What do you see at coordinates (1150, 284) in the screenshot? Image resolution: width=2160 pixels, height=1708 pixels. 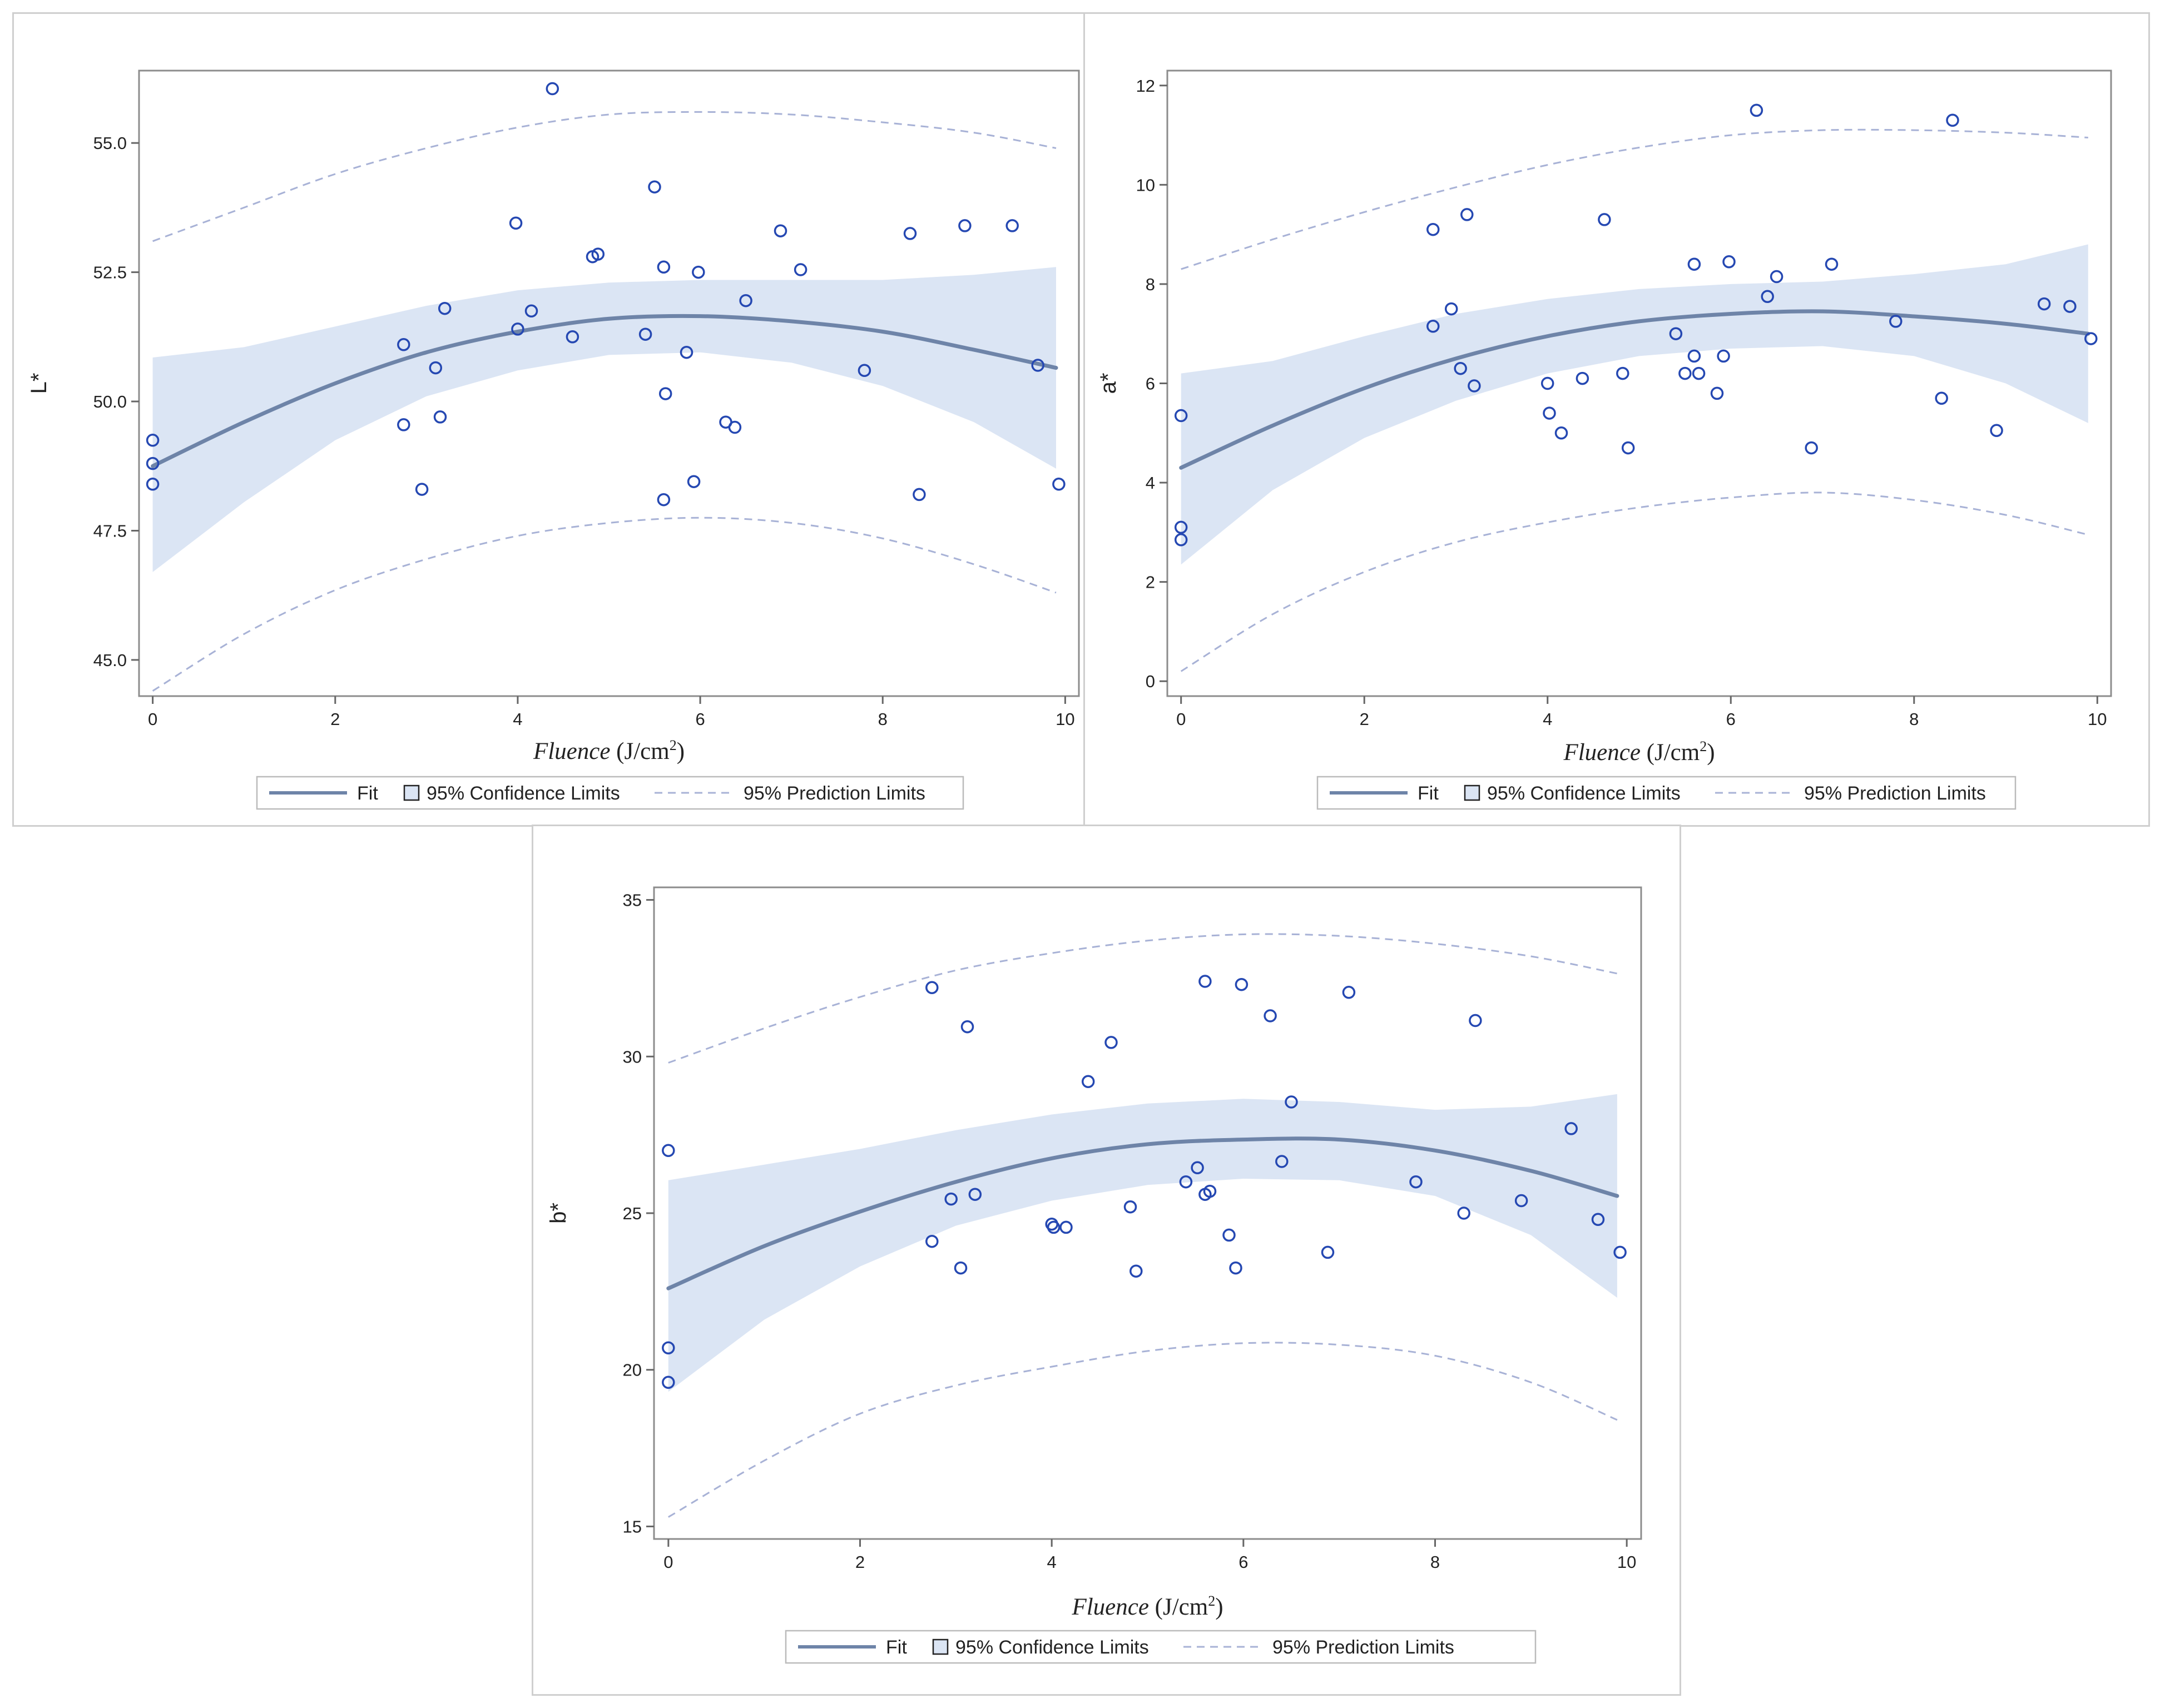 I see `y-tick-label: 8` at bounding box center [1150, 284].